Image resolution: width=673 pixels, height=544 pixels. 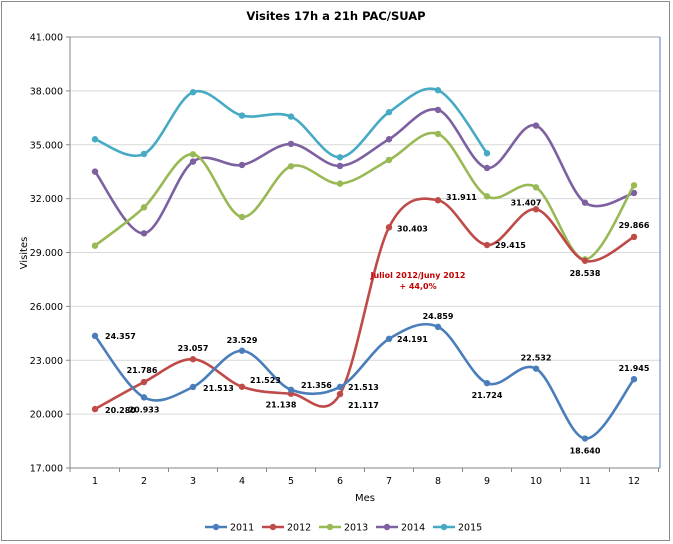 What do you see at coordinates (363, 387) in the screenshot?
I see `data-label: 21.513` at bounding box center [363, 387].